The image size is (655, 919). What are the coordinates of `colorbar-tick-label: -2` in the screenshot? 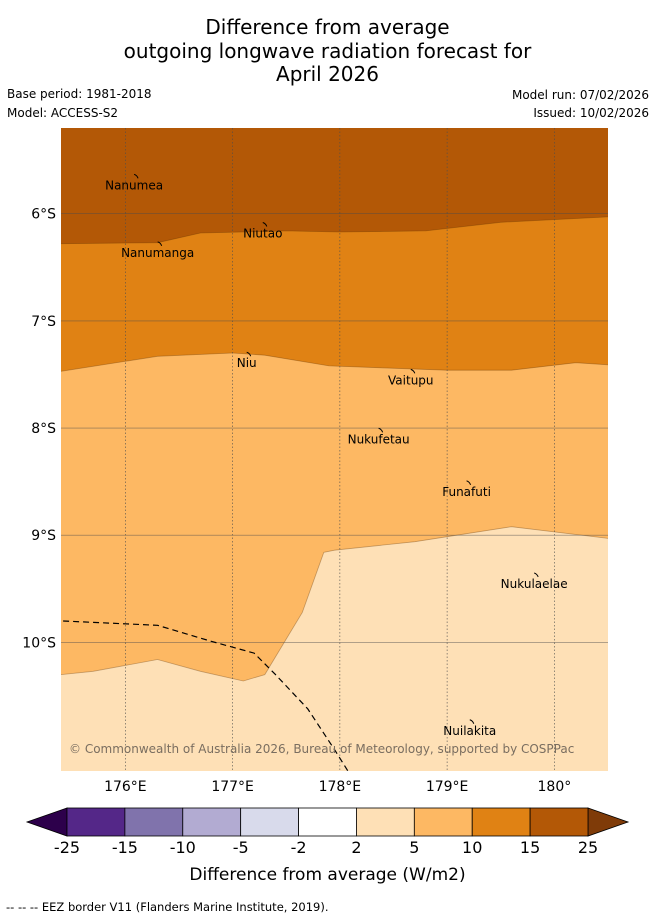 It's located at (299, 847).